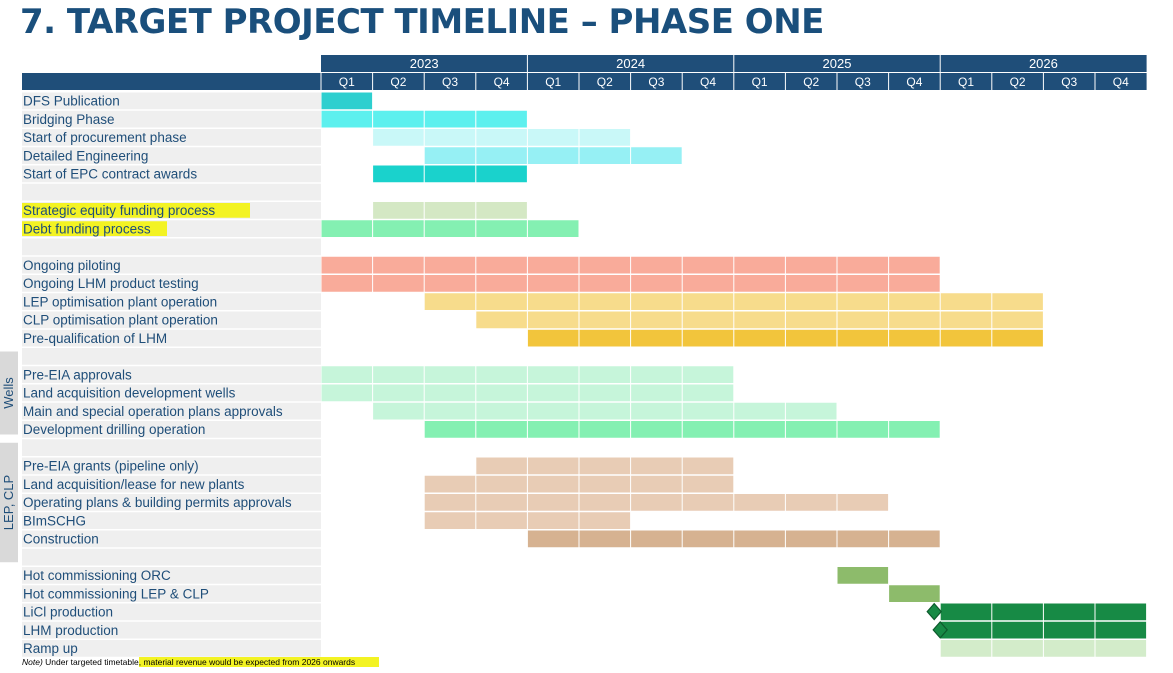  Describe the element at coordinates (68, 612) in the screenshot. I see `task-label-licl-production: LiCl production` at that location.